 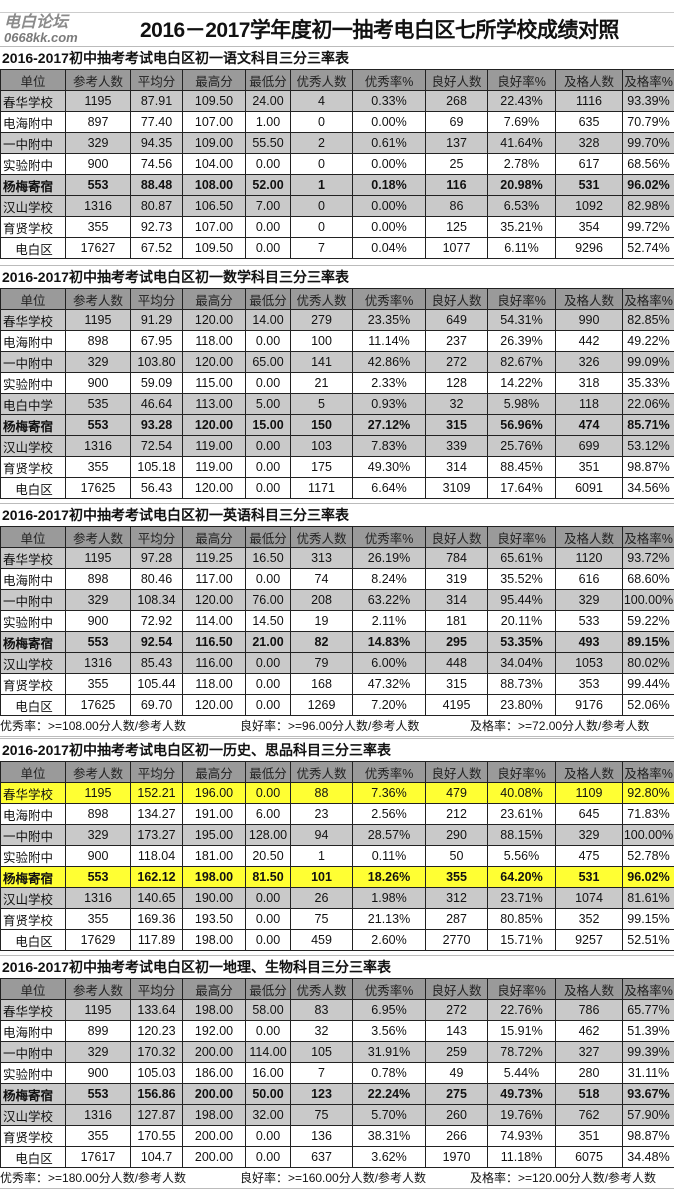 What do you see at coordinates (456, 1052) in the screenshot?
I see `cell-good-count: 259` at bounding box center [456, 1052].